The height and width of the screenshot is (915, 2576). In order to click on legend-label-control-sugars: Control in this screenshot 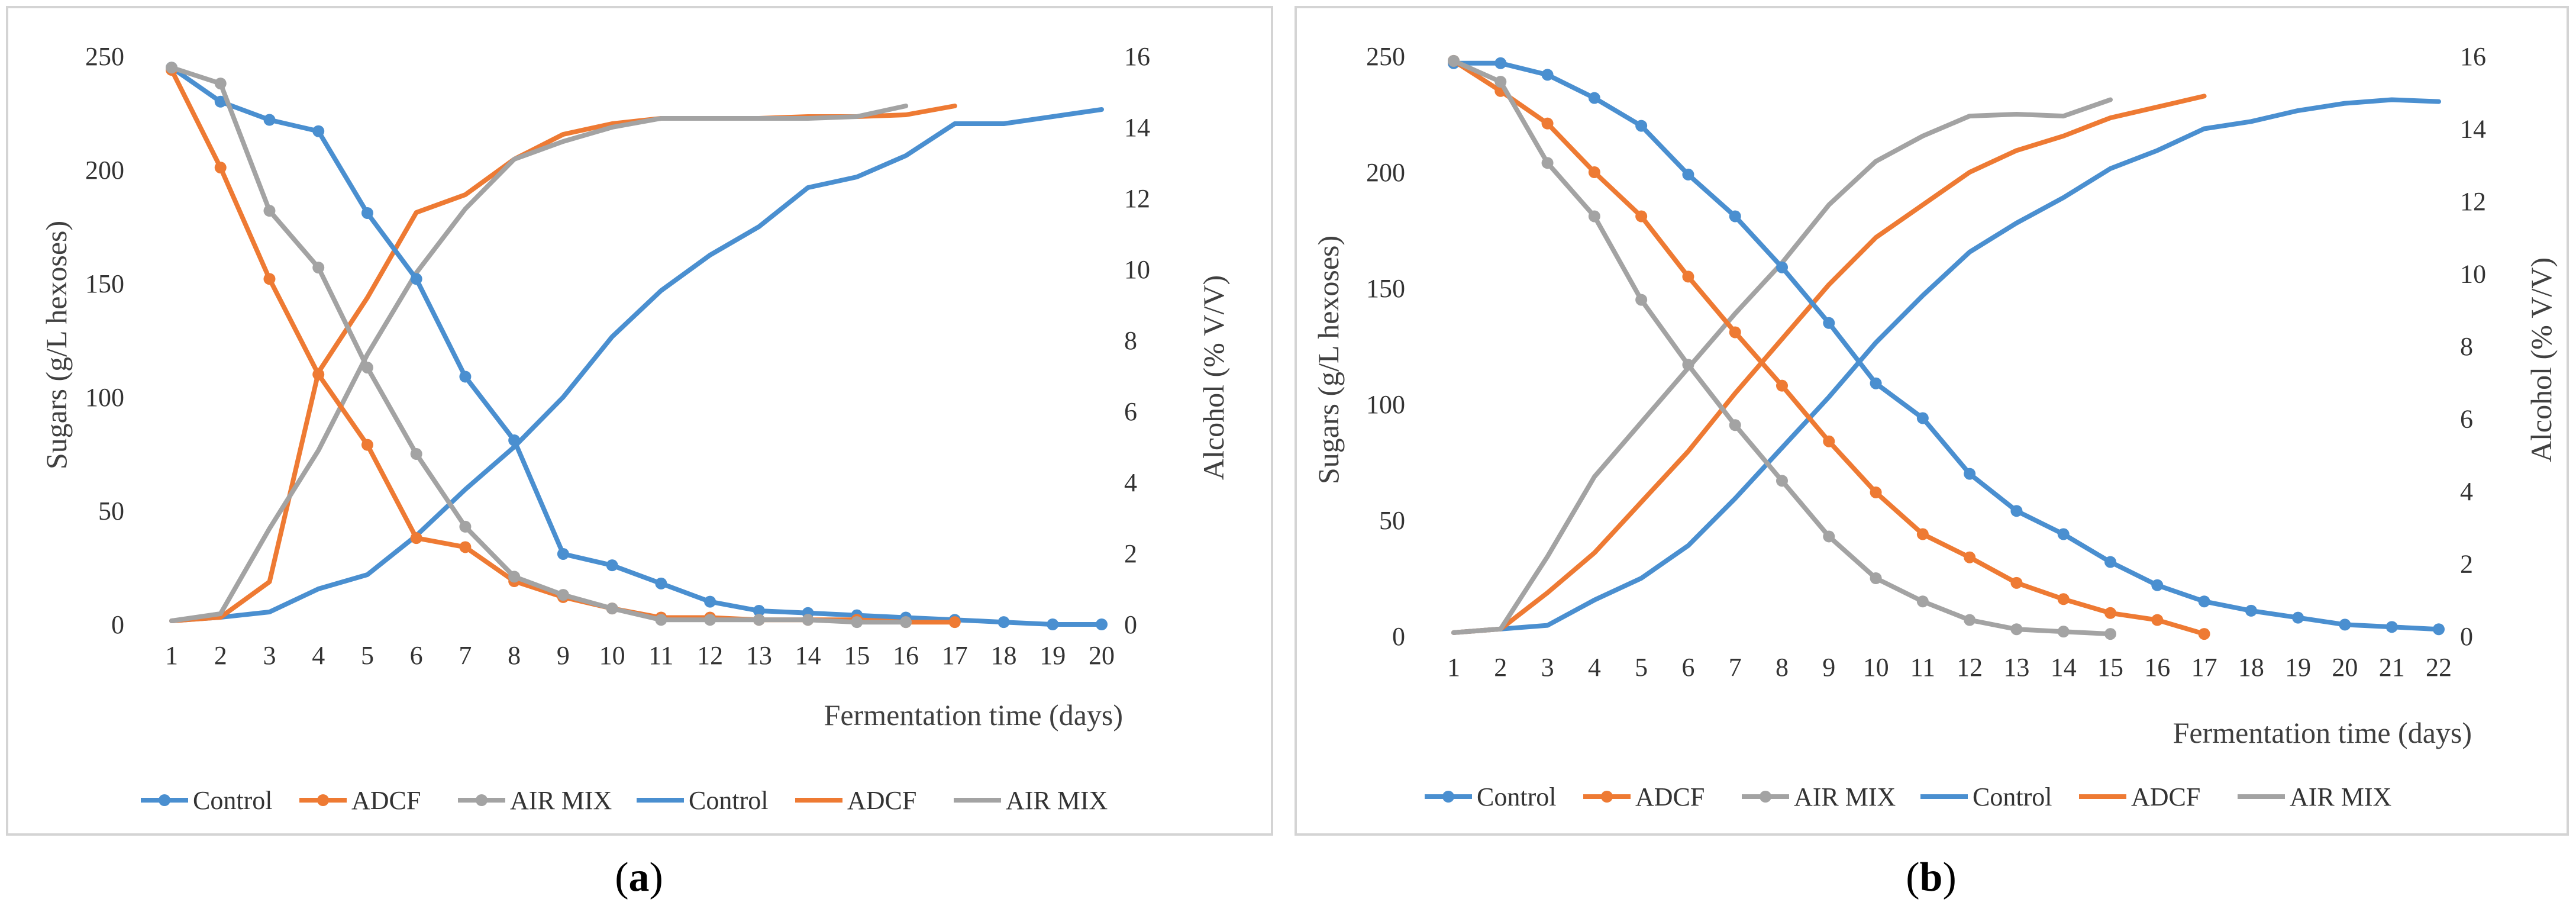, I will do `click(1516, 796)`.